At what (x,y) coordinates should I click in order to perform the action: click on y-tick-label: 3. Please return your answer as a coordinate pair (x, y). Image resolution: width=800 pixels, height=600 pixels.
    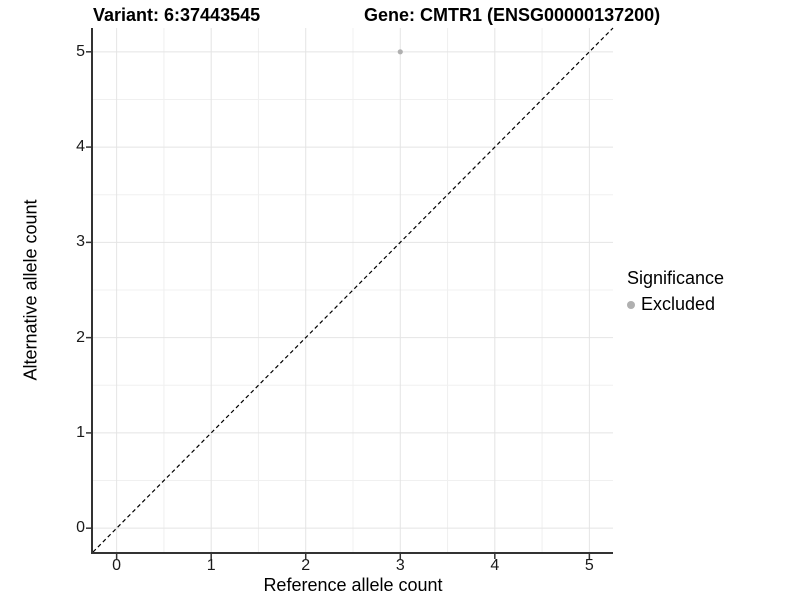
    Looking at the image, I should click on (80, 242).